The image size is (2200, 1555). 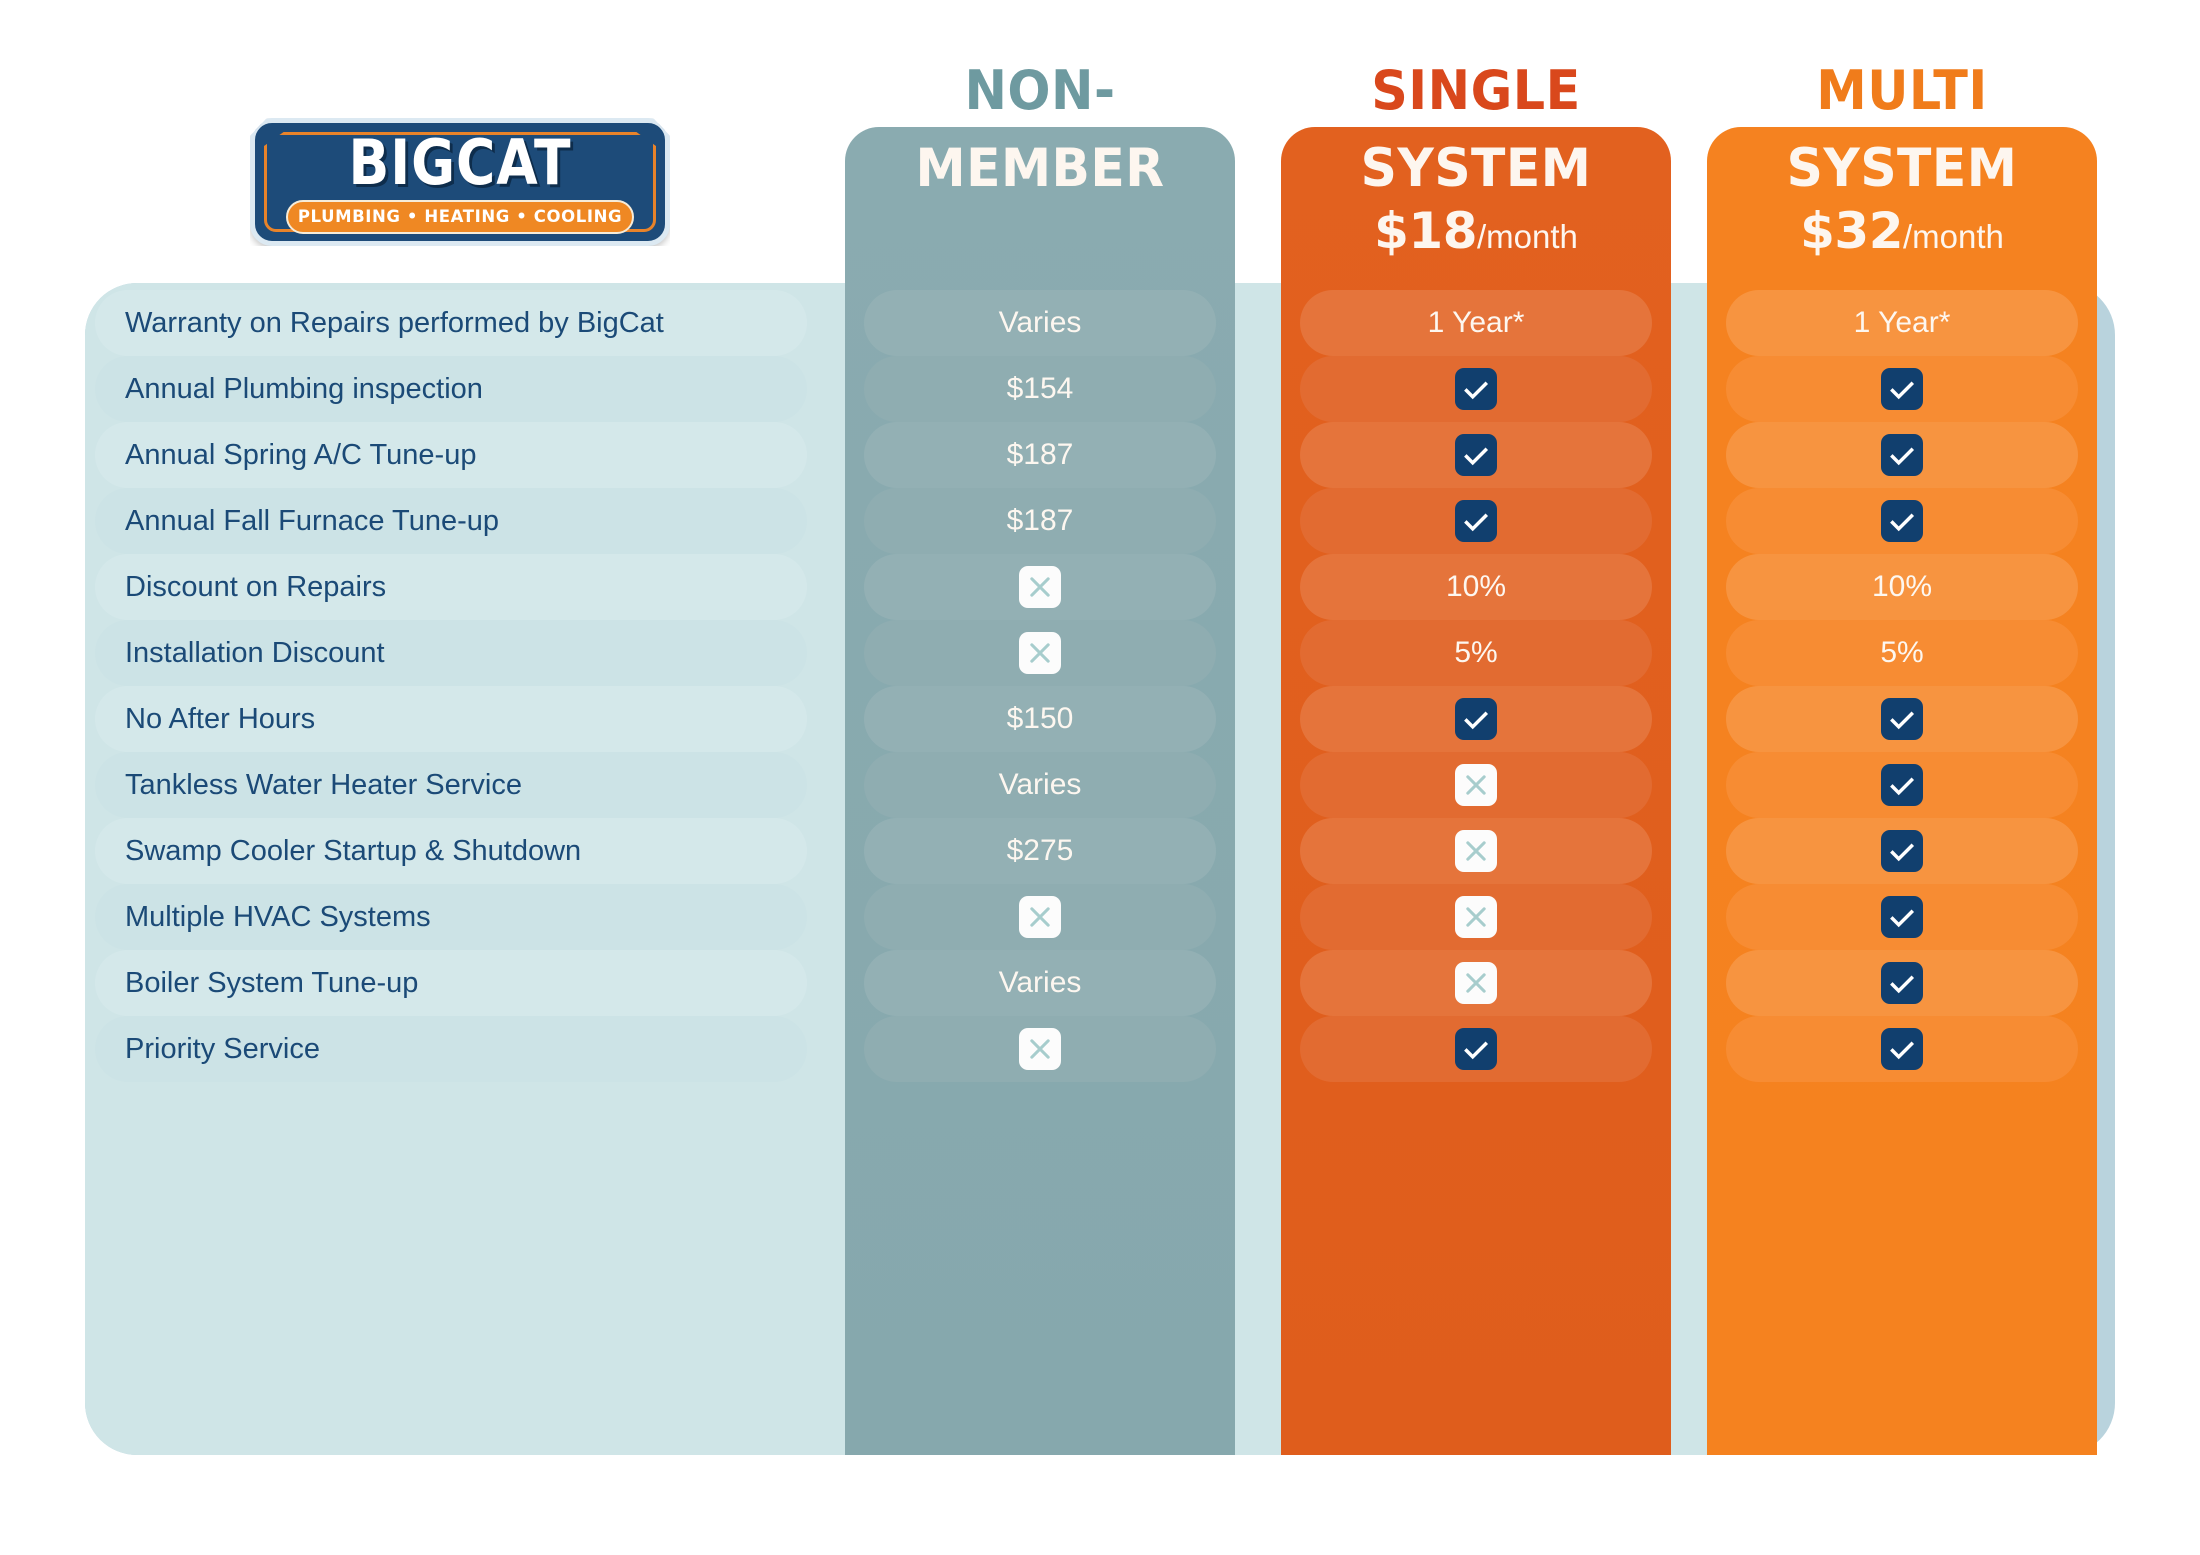 What do you see at coordinates (394, 322) in the screenshot?
I see `feature-label: Warranty on Repairs performed by BigCat` at bounding box center [394, 322].